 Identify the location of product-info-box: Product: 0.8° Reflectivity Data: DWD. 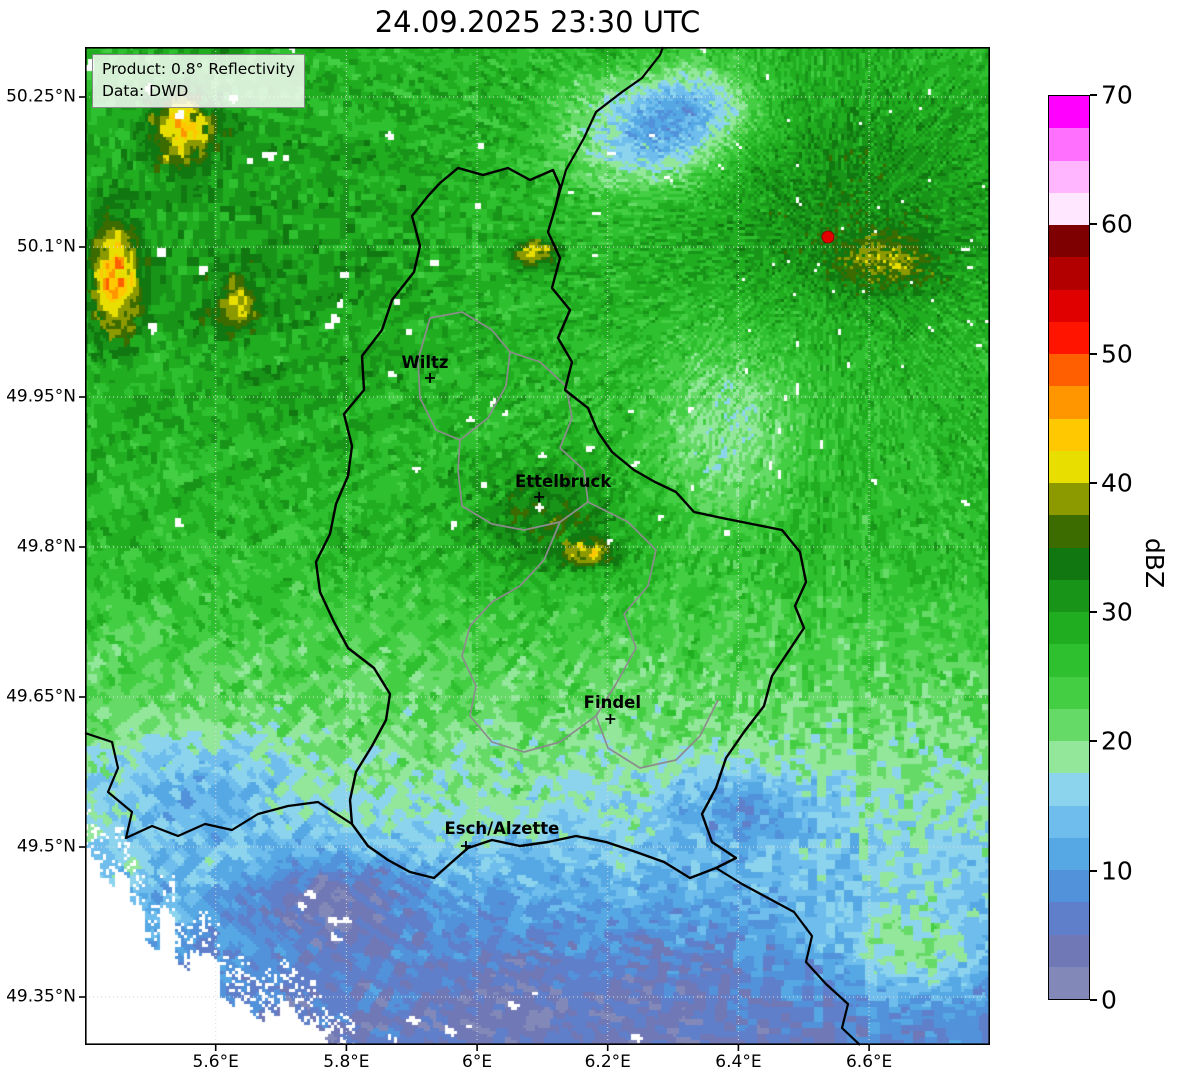
(198, 81).